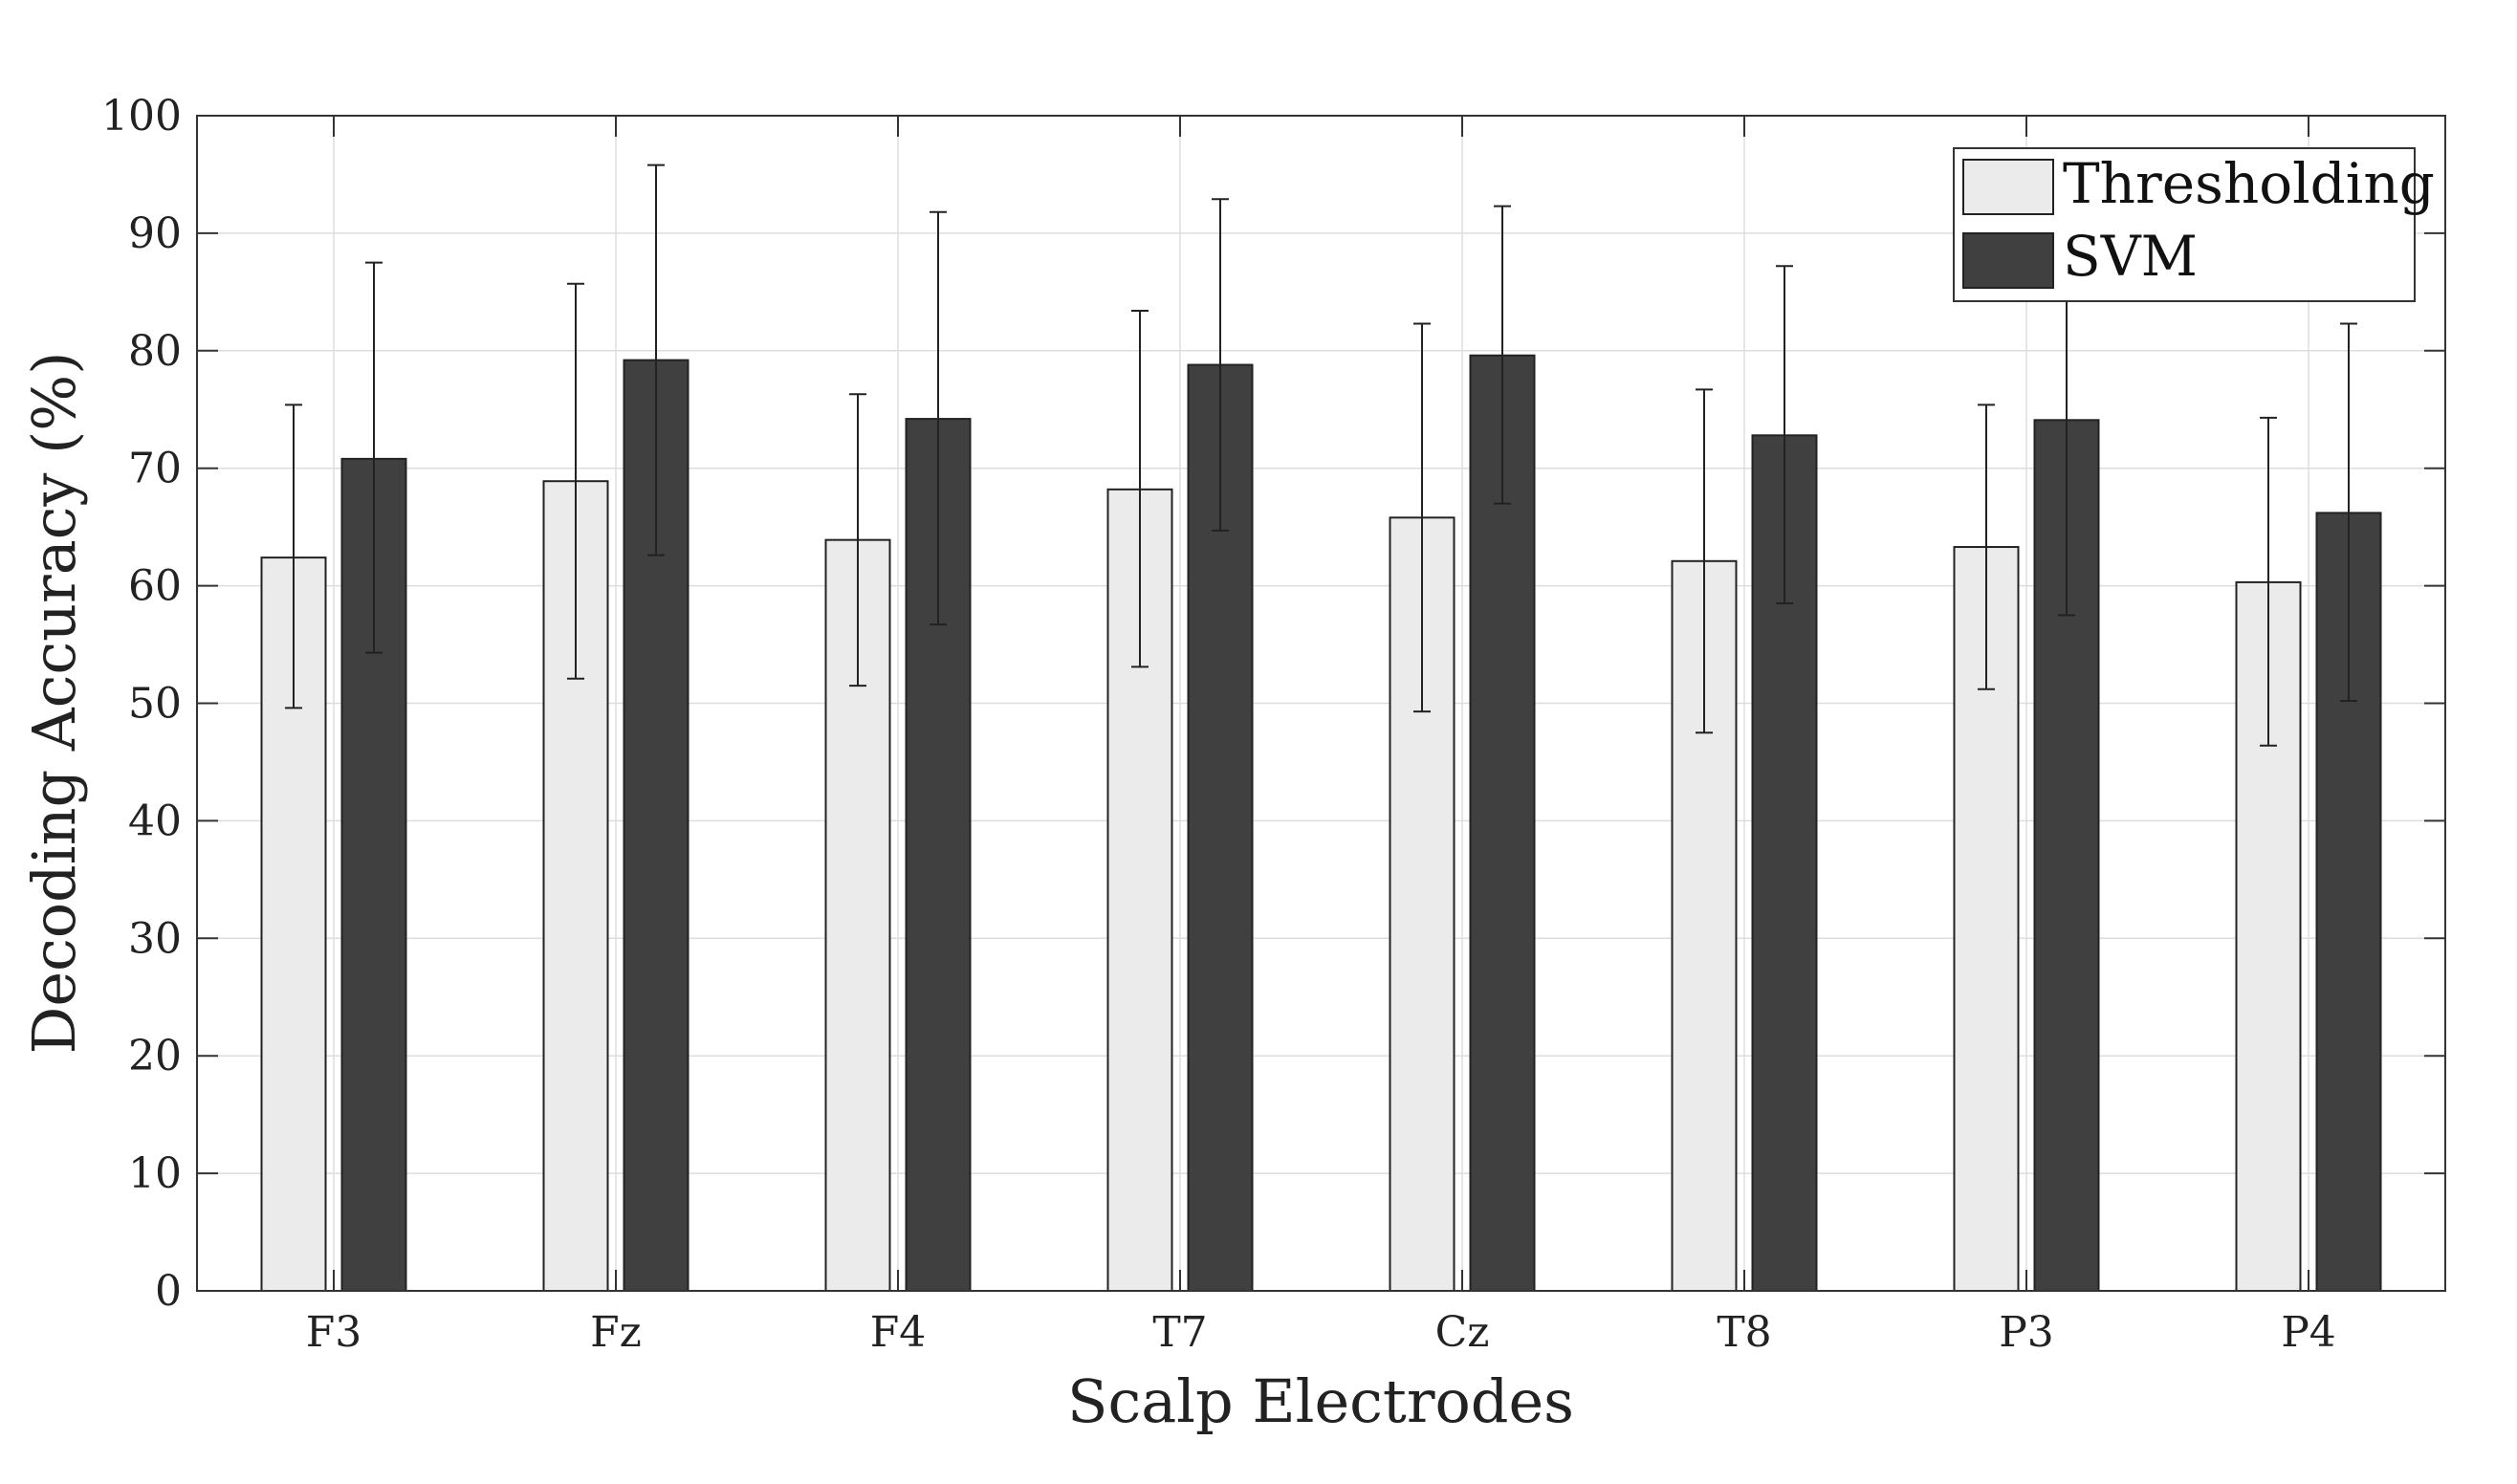  I want to click on x-tick-label: P4, so click(2308, 1333).